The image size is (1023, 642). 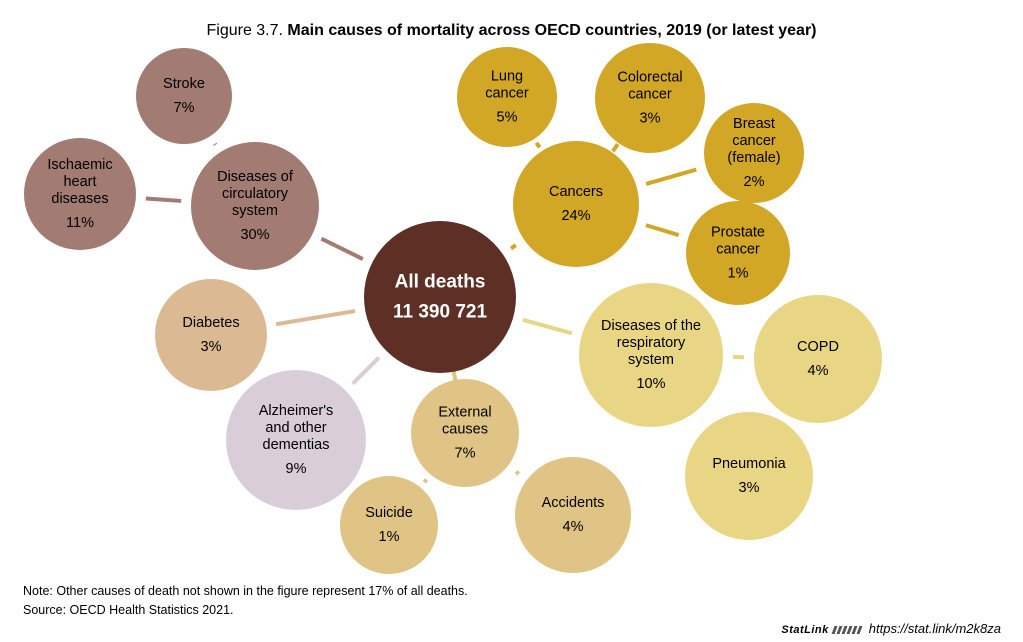 I want to click on connector-root-alzheimers, so click(x=366, y=371).